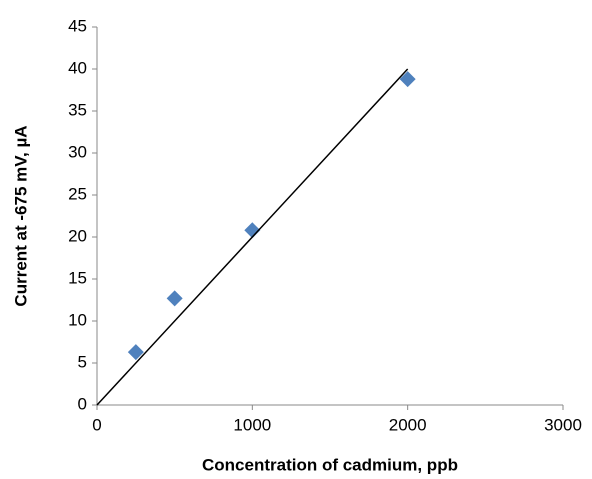  I want to click on y-tick-label: 0, so click(82, 403).